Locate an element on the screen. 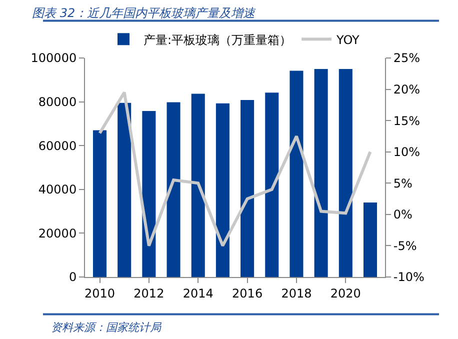 This screenshot has height=339, width=458. legend-label: 产量:平板玻璃（万重量箱） is located at coordinates (218, 39).